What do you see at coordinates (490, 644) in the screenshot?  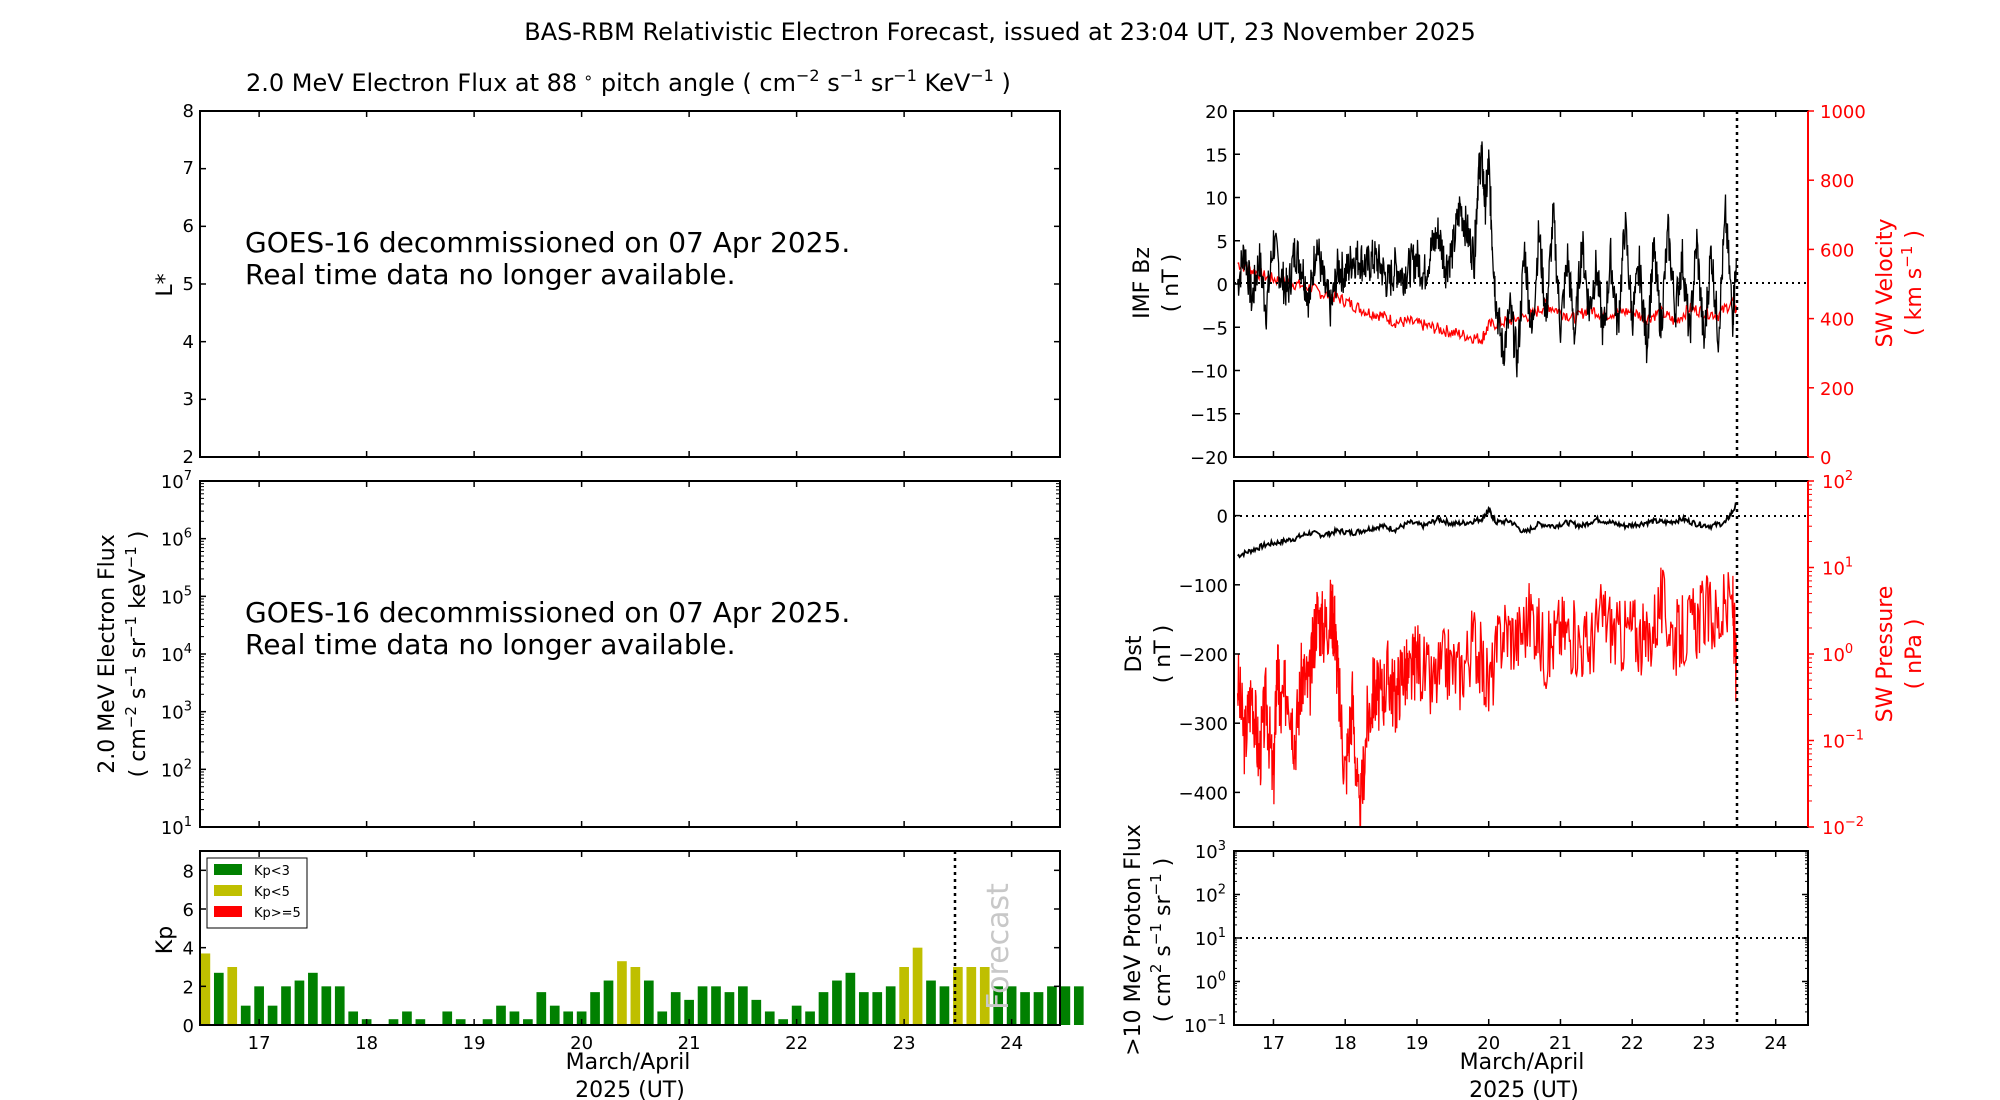 I see `electron-message-line2: Real time data no longer available.` at bounding box center [490, 644].